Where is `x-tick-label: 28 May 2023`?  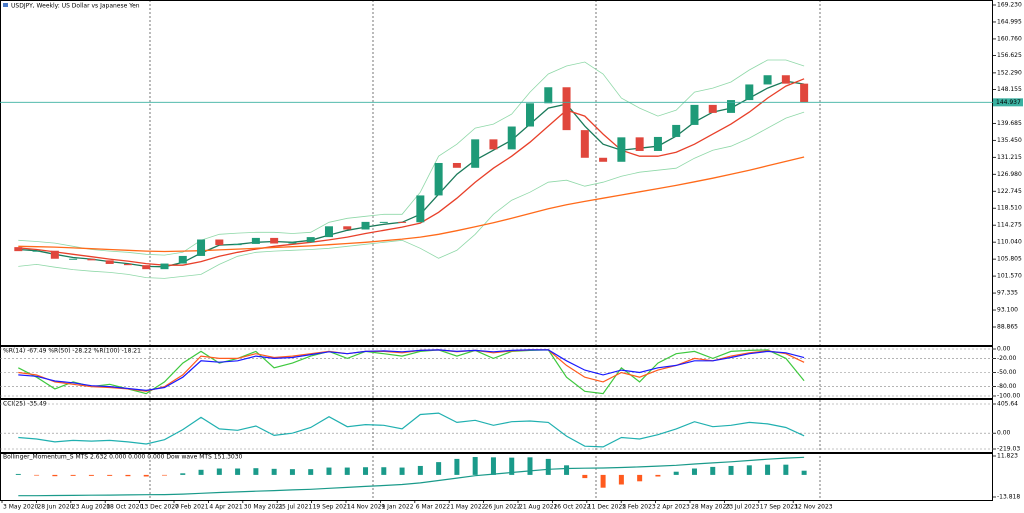
x-tick-label: 28 May 2023 is located at coordinates (710, 507).